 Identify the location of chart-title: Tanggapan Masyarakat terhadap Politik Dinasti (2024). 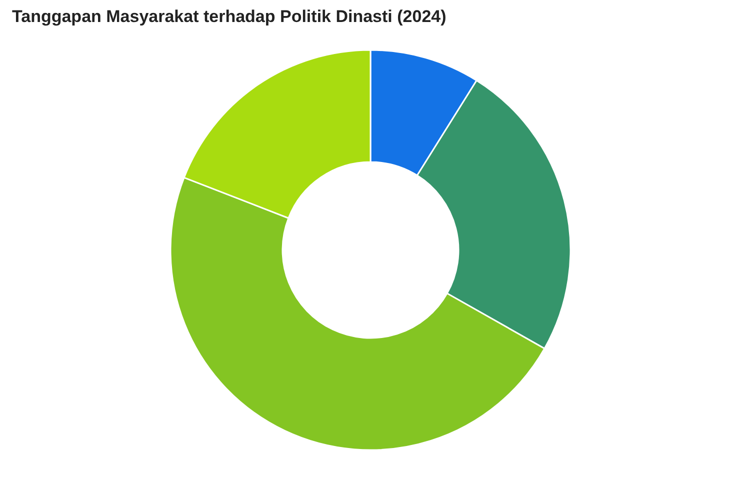
(229, 16).